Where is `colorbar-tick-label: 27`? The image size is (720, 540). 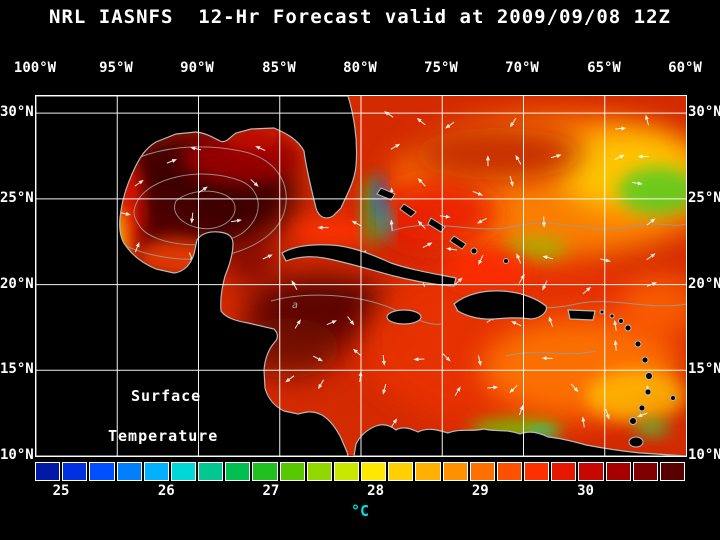 colorbar-tick-label: 27 is located at coordinates (271, 491).